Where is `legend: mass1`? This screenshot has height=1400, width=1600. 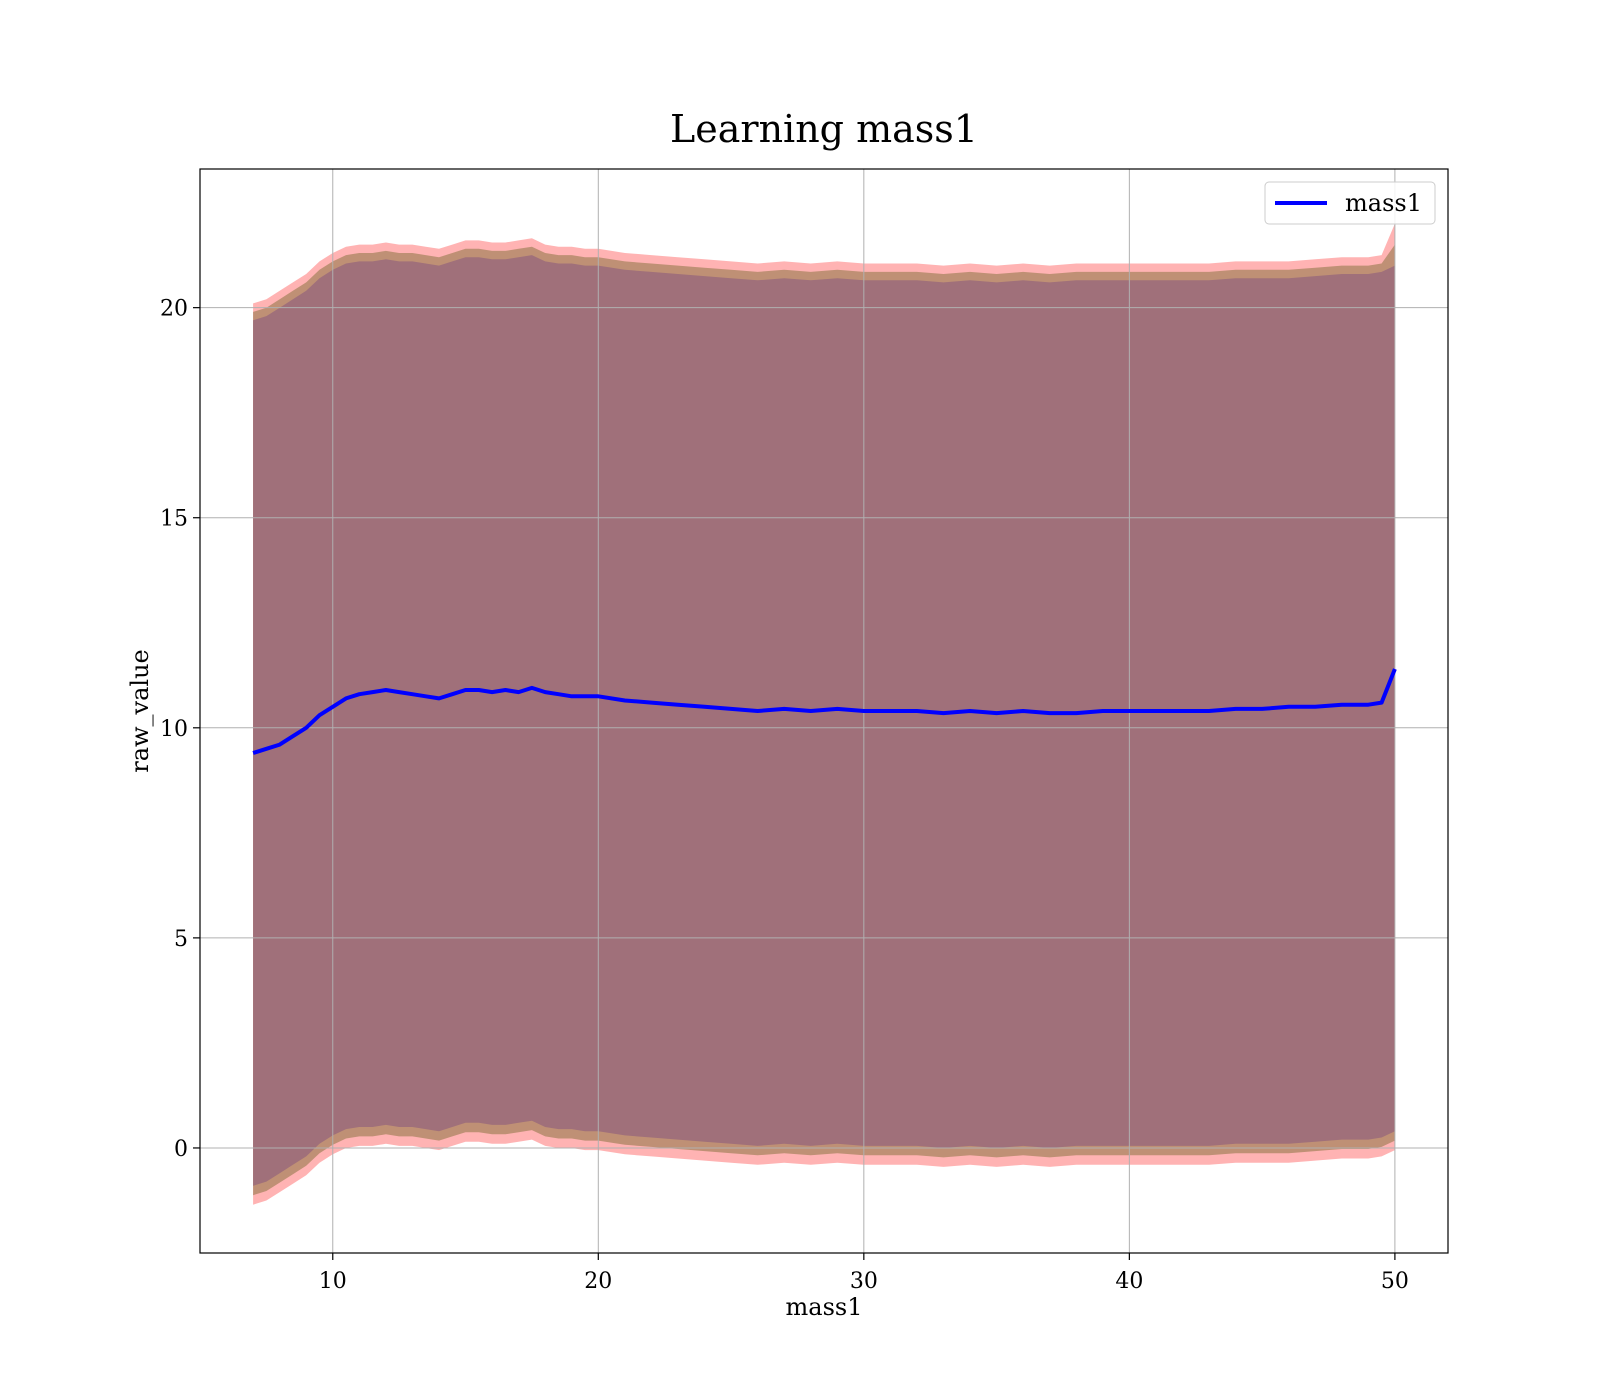 legend: mass1 is located at coordinates (1350, 203).